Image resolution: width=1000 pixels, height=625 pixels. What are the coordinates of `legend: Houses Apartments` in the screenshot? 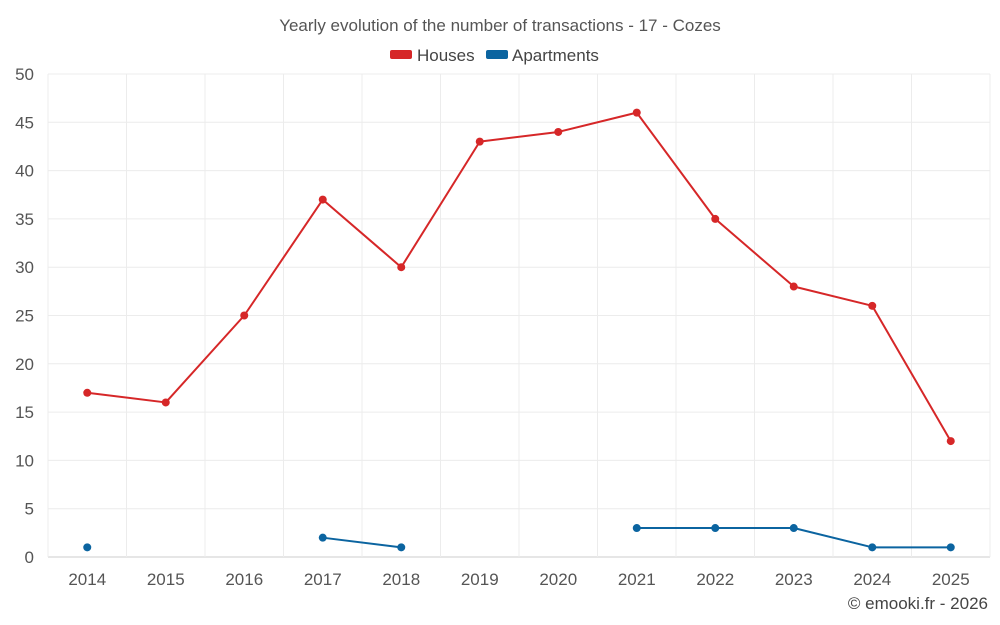 It's located at (494, 55).